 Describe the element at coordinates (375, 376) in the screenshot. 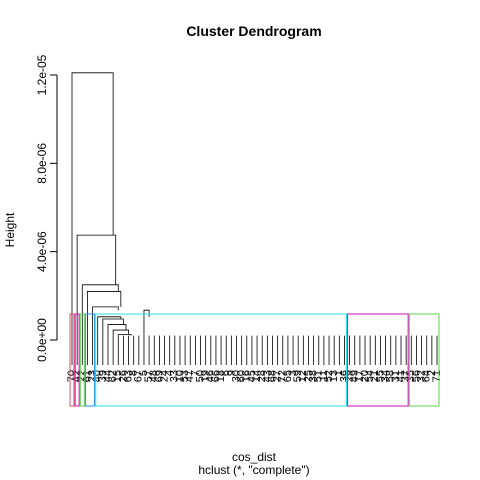

I see `leaf-label: 21` at that location.